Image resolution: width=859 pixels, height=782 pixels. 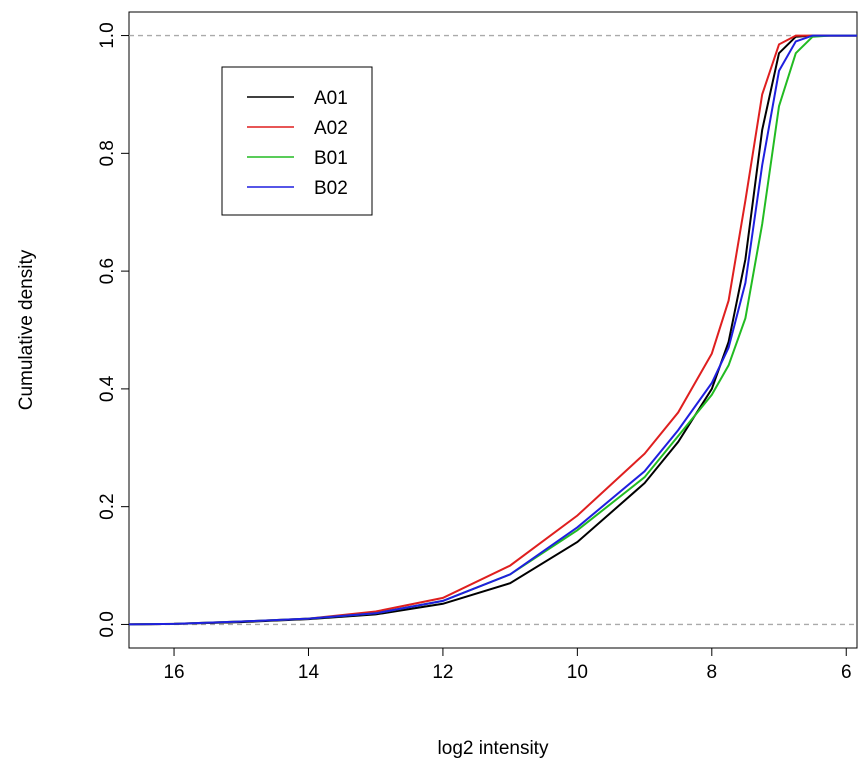 What do you see at coordinates (331, 158) in the screenshot?
I see `legend-label: B01` at bounding box center [331, 158].